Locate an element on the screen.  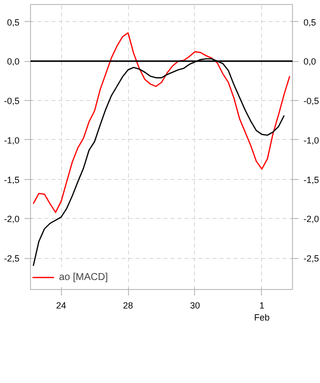
y2-tick-label: -1,0 is located at coordinates (312, 140).